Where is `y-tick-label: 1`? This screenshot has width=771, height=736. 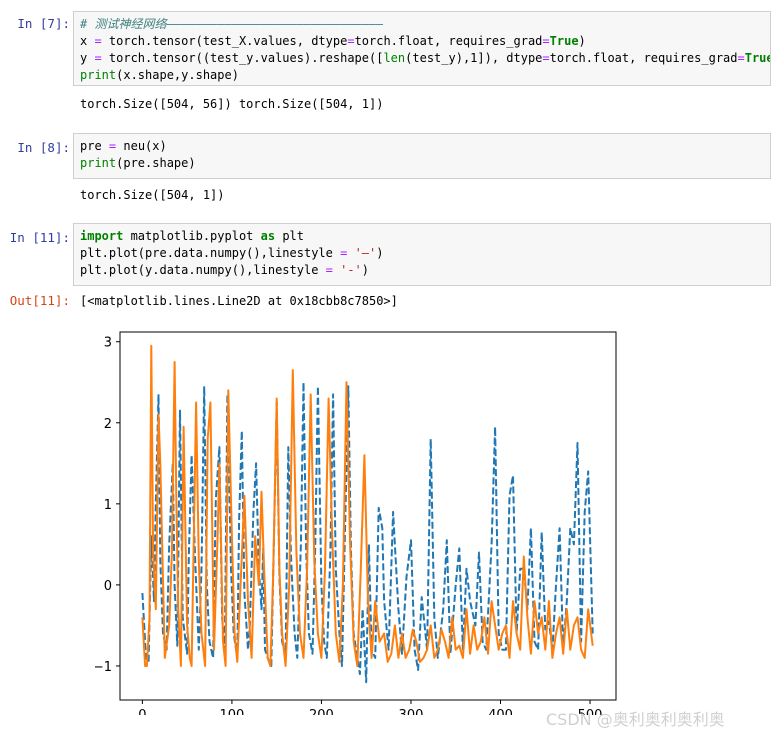 y-tick-label: 1 is located at coordinates (108, 505).